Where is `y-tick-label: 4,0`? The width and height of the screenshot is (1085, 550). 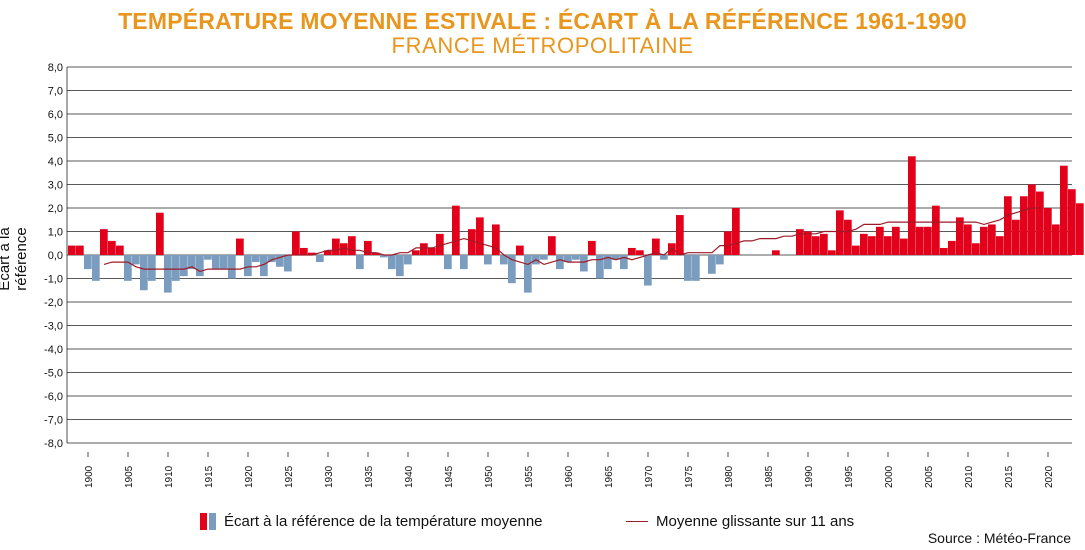
y-tick-label: 4,0 is located at coordinates (55, 162).